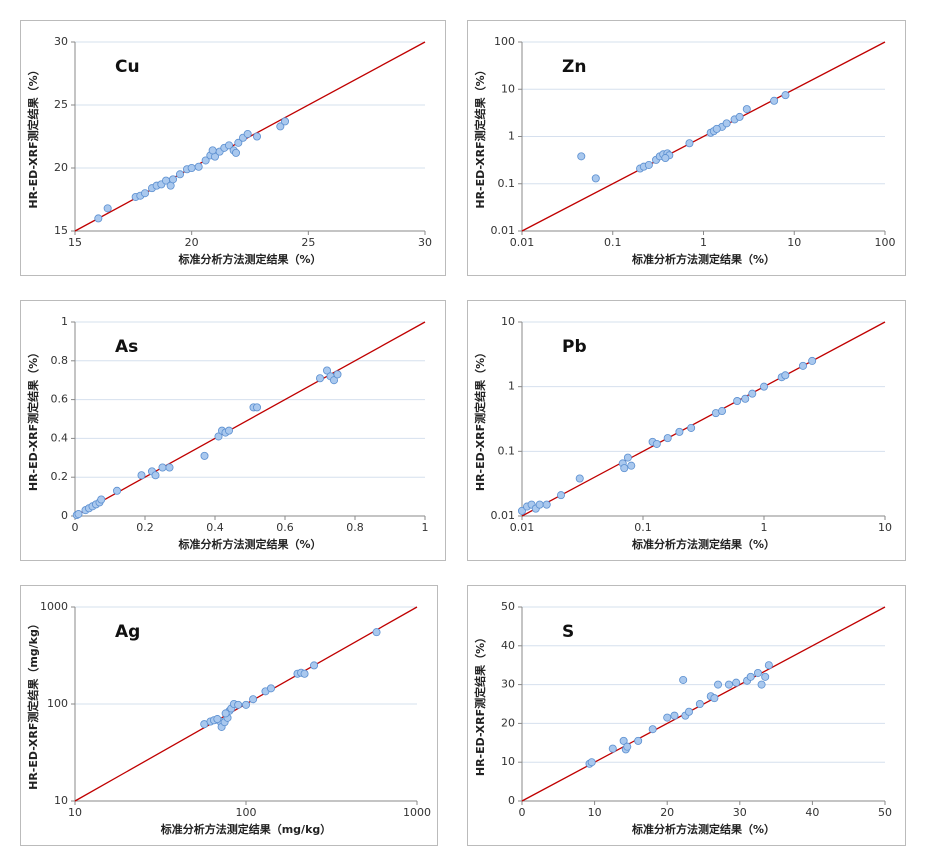  I want to click on x-tick-label: 0.4, so click(215, 527).